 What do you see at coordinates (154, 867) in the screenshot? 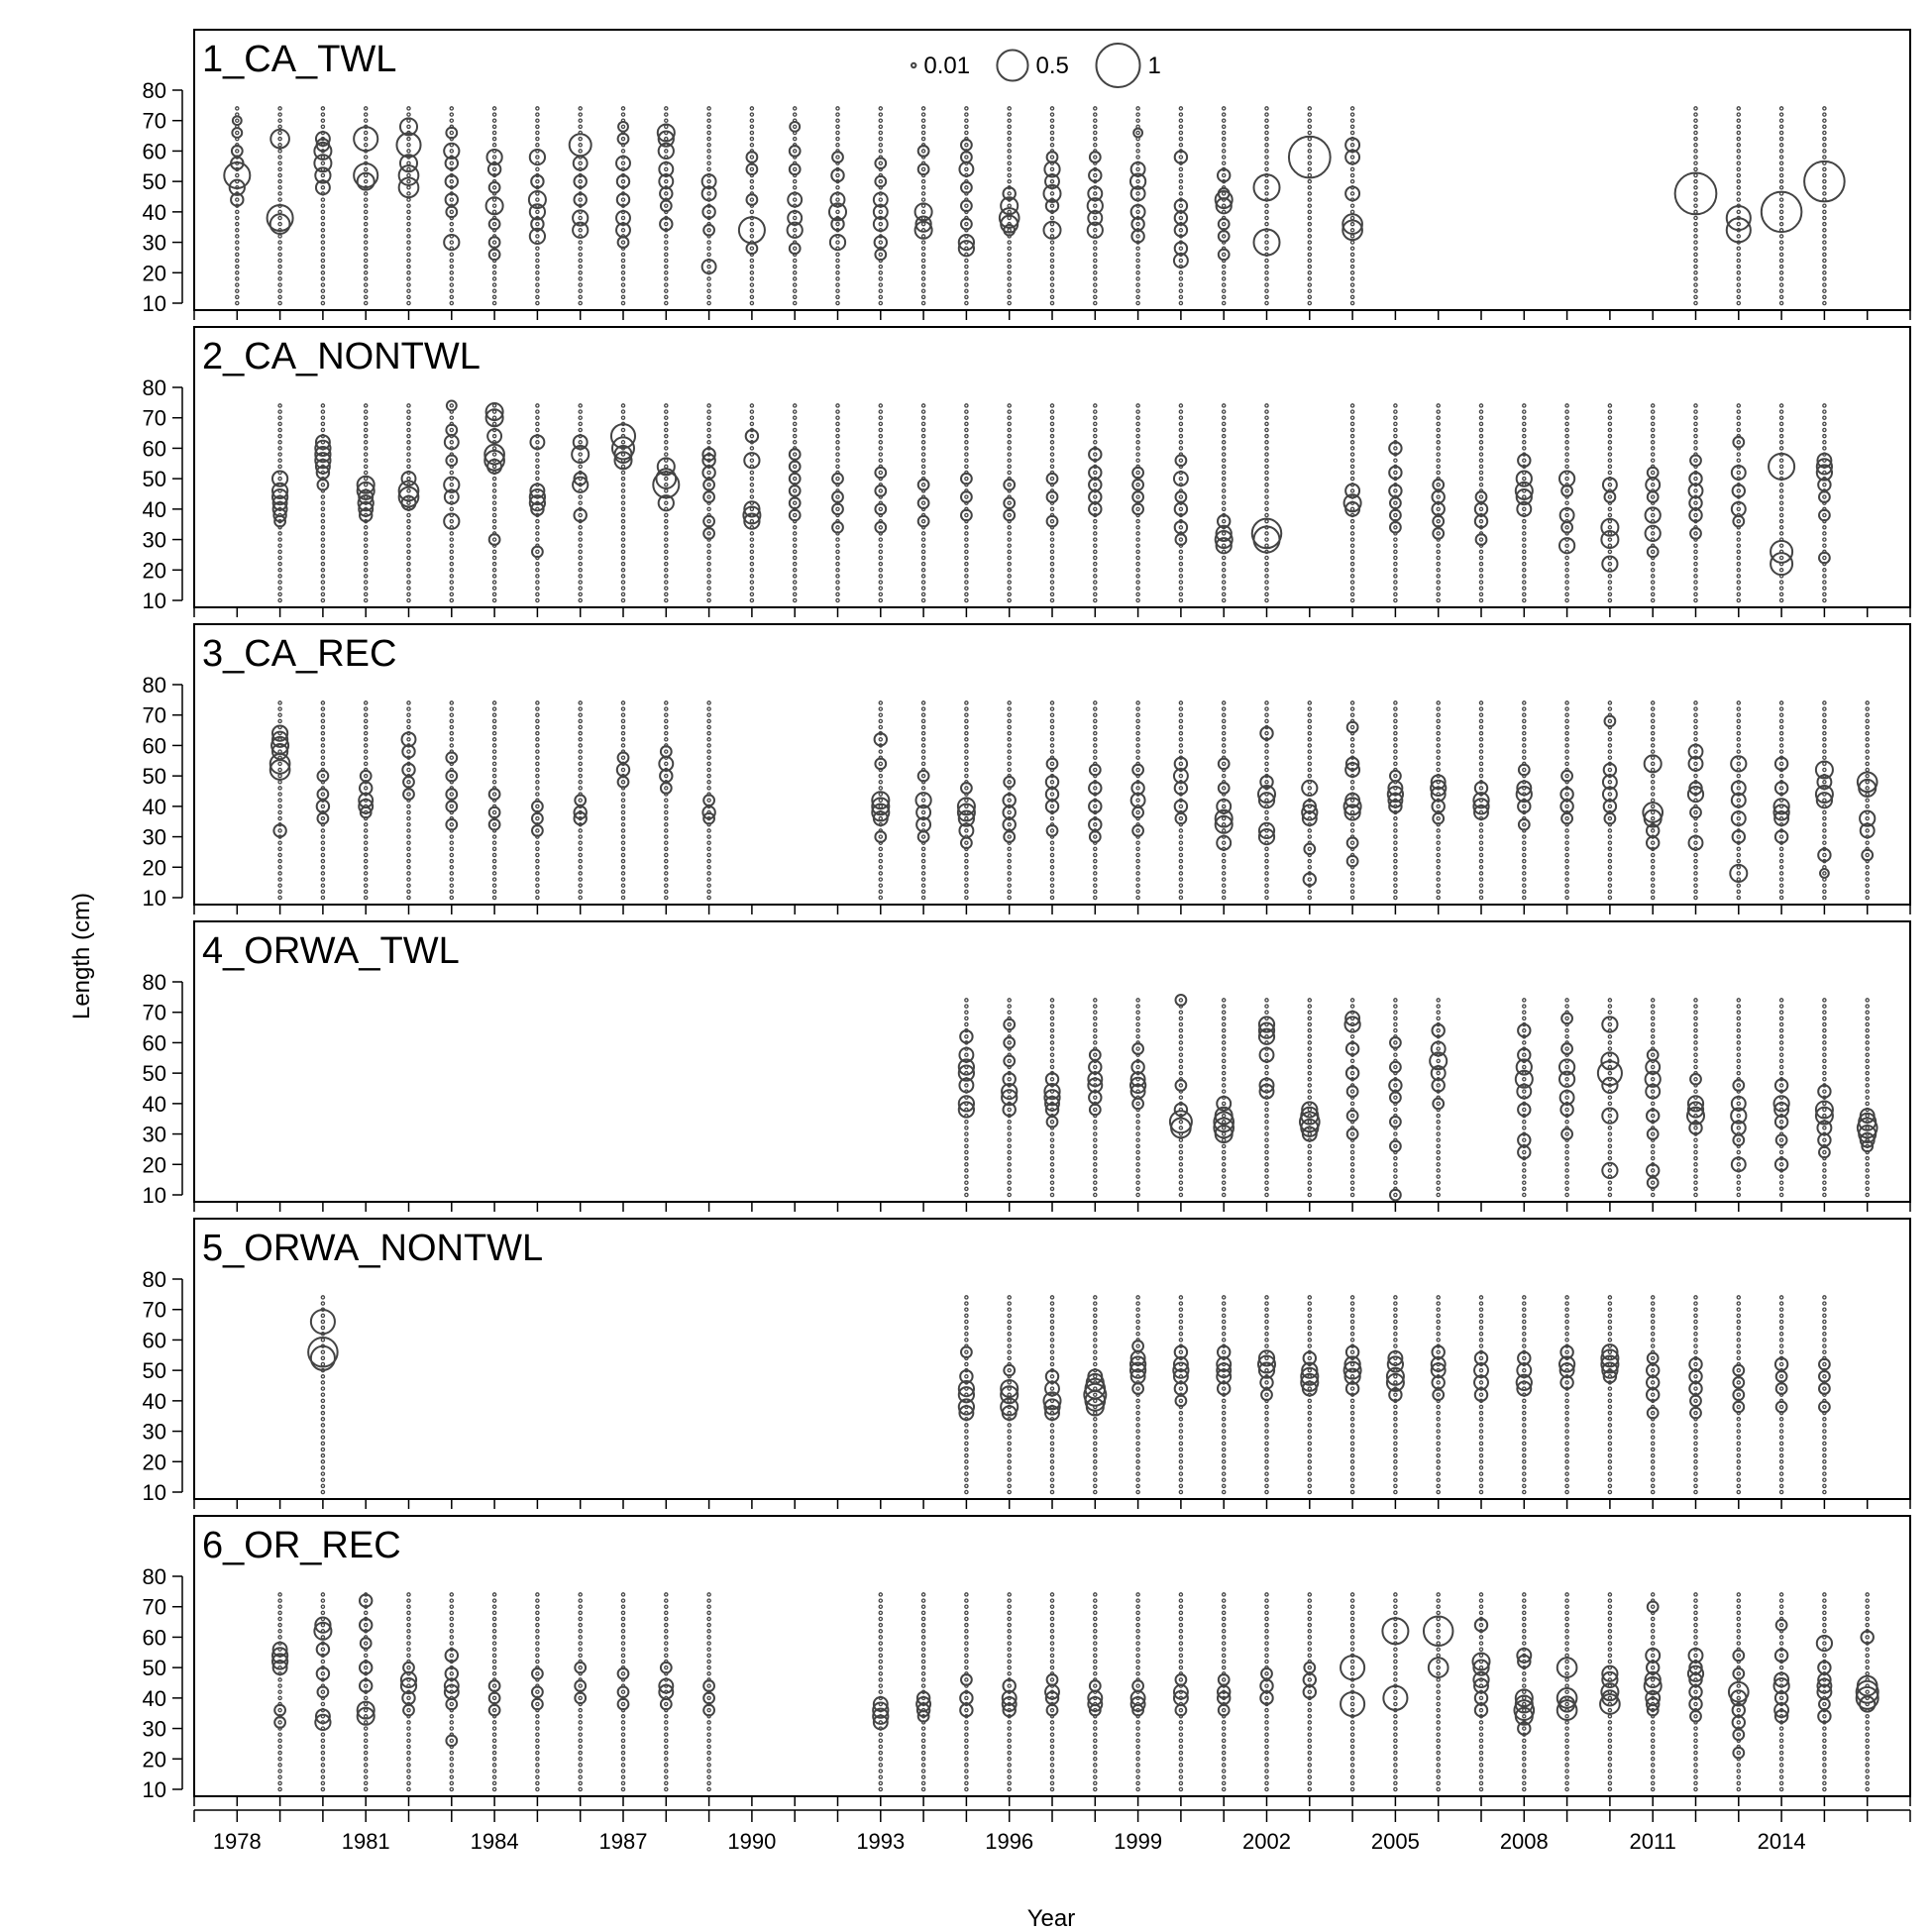
I see `y-tick-label: 20` at bounding box center [154, 867].